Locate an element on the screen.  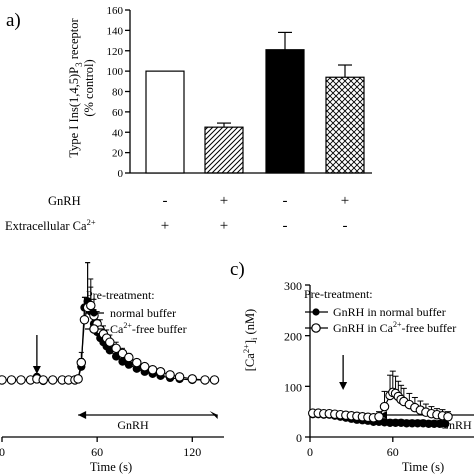
y-tick-label: 40 is located at coordinates (118, 133).